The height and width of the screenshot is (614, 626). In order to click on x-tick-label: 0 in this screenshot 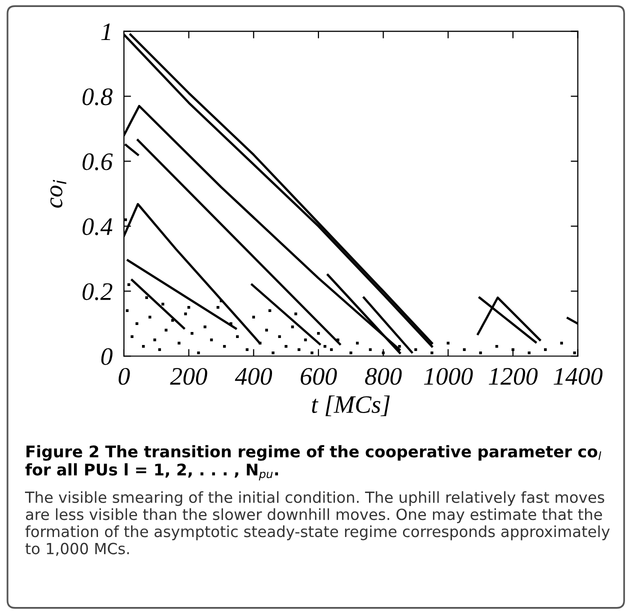, I will do `click(124, 376)`.